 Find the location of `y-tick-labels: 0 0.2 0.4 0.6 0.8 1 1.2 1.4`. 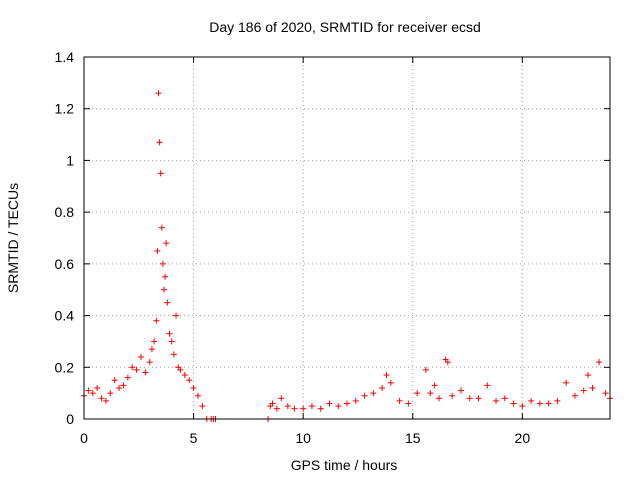

y-tick-labels: 0 0.2 0.4 0.6 0.8 1 1.2 1.4 is located at coordinates (65, 238).